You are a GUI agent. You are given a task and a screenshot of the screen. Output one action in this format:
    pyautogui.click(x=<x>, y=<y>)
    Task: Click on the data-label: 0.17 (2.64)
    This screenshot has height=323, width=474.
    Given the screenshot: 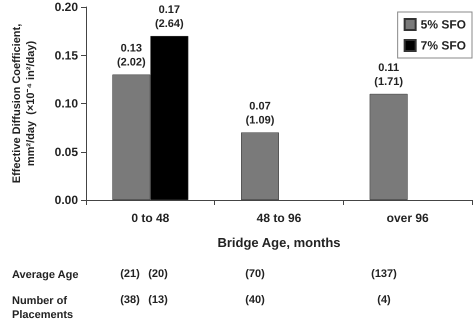 What is the action you would take?
    pyautogui.click(x=169, y=17)
    